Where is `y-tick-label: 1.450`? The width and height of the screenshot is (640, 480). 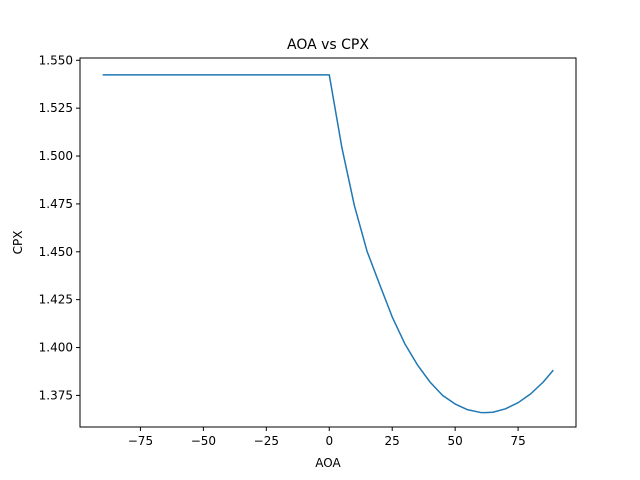
y-tick-label: 1.450 is located at coordinates (56, 252).